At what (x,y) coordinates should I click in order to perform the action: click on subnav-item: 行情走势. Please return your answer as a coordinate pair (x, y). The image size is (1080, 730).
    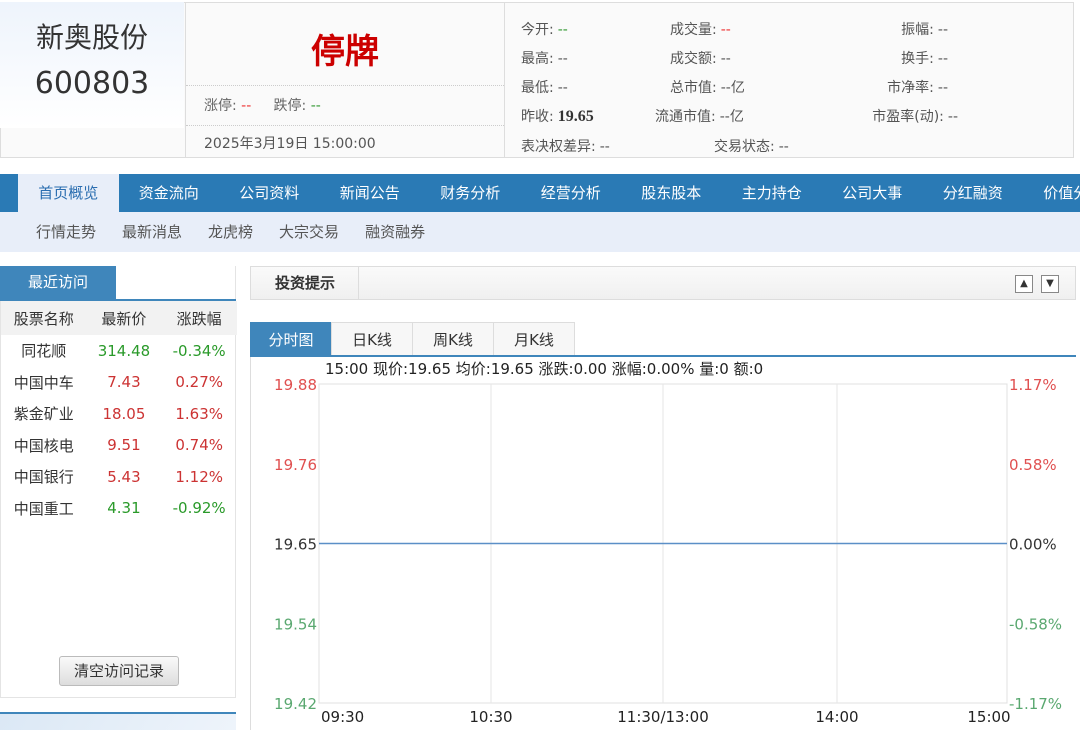
    Looking at the image, I should click on (66, 232).